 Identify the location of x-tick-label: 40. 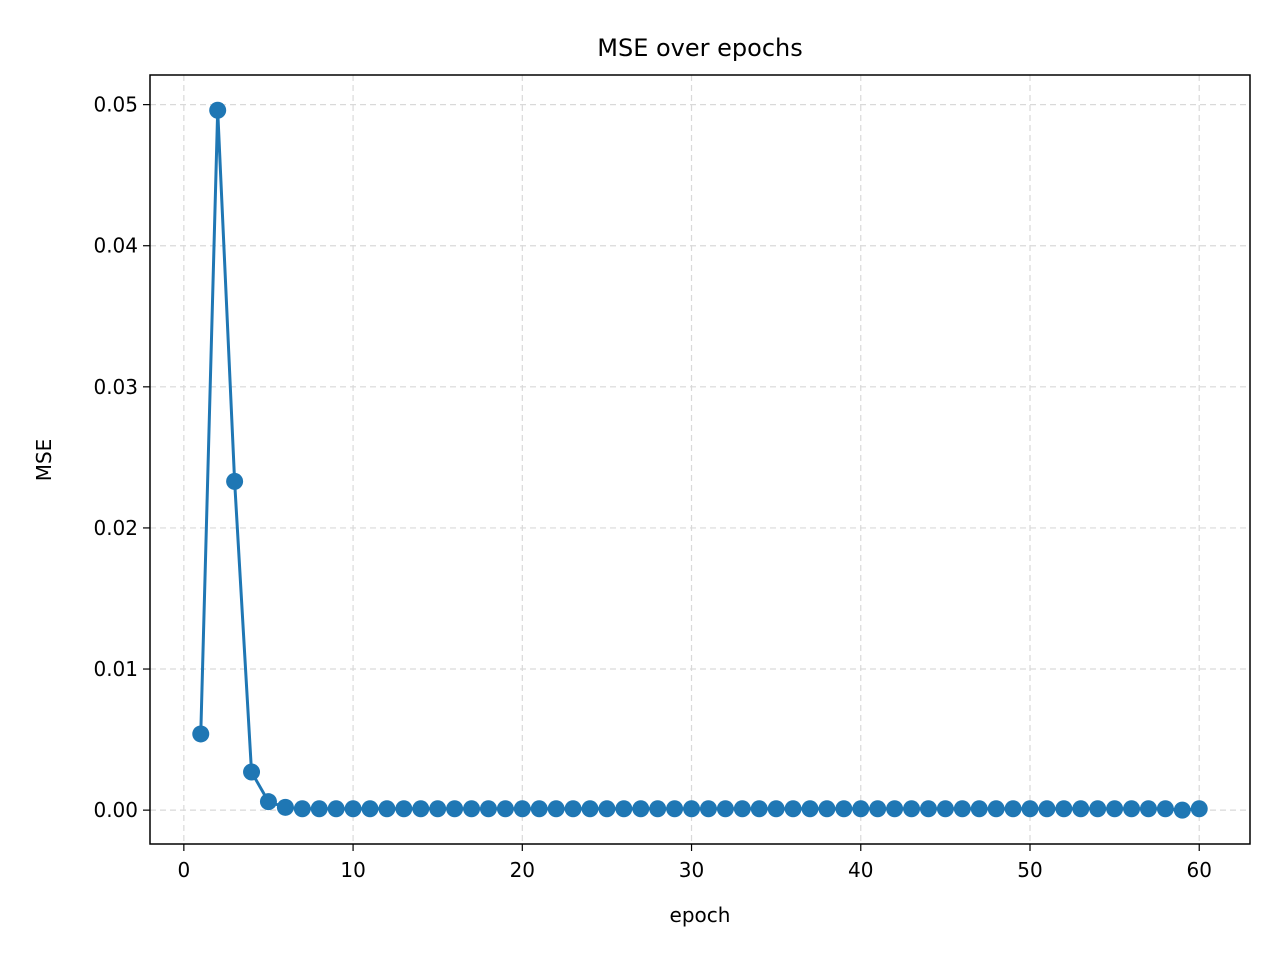
(860, 870).